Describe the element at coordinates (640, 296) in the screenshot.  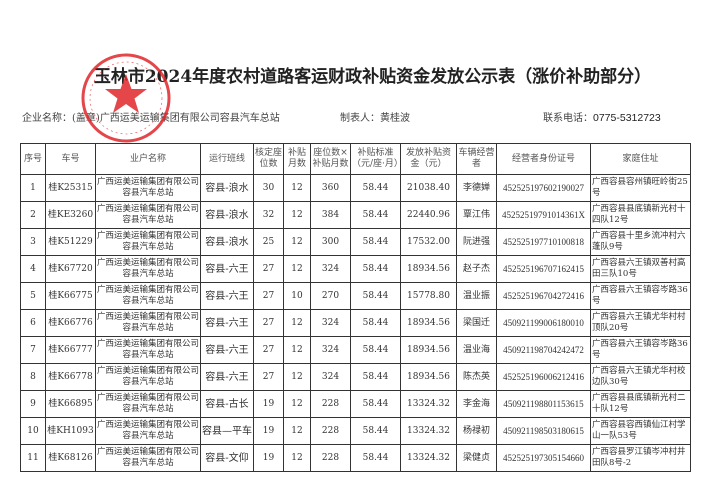
I see `cell-address: 广西容县六王镇容岑路36号` at that location.